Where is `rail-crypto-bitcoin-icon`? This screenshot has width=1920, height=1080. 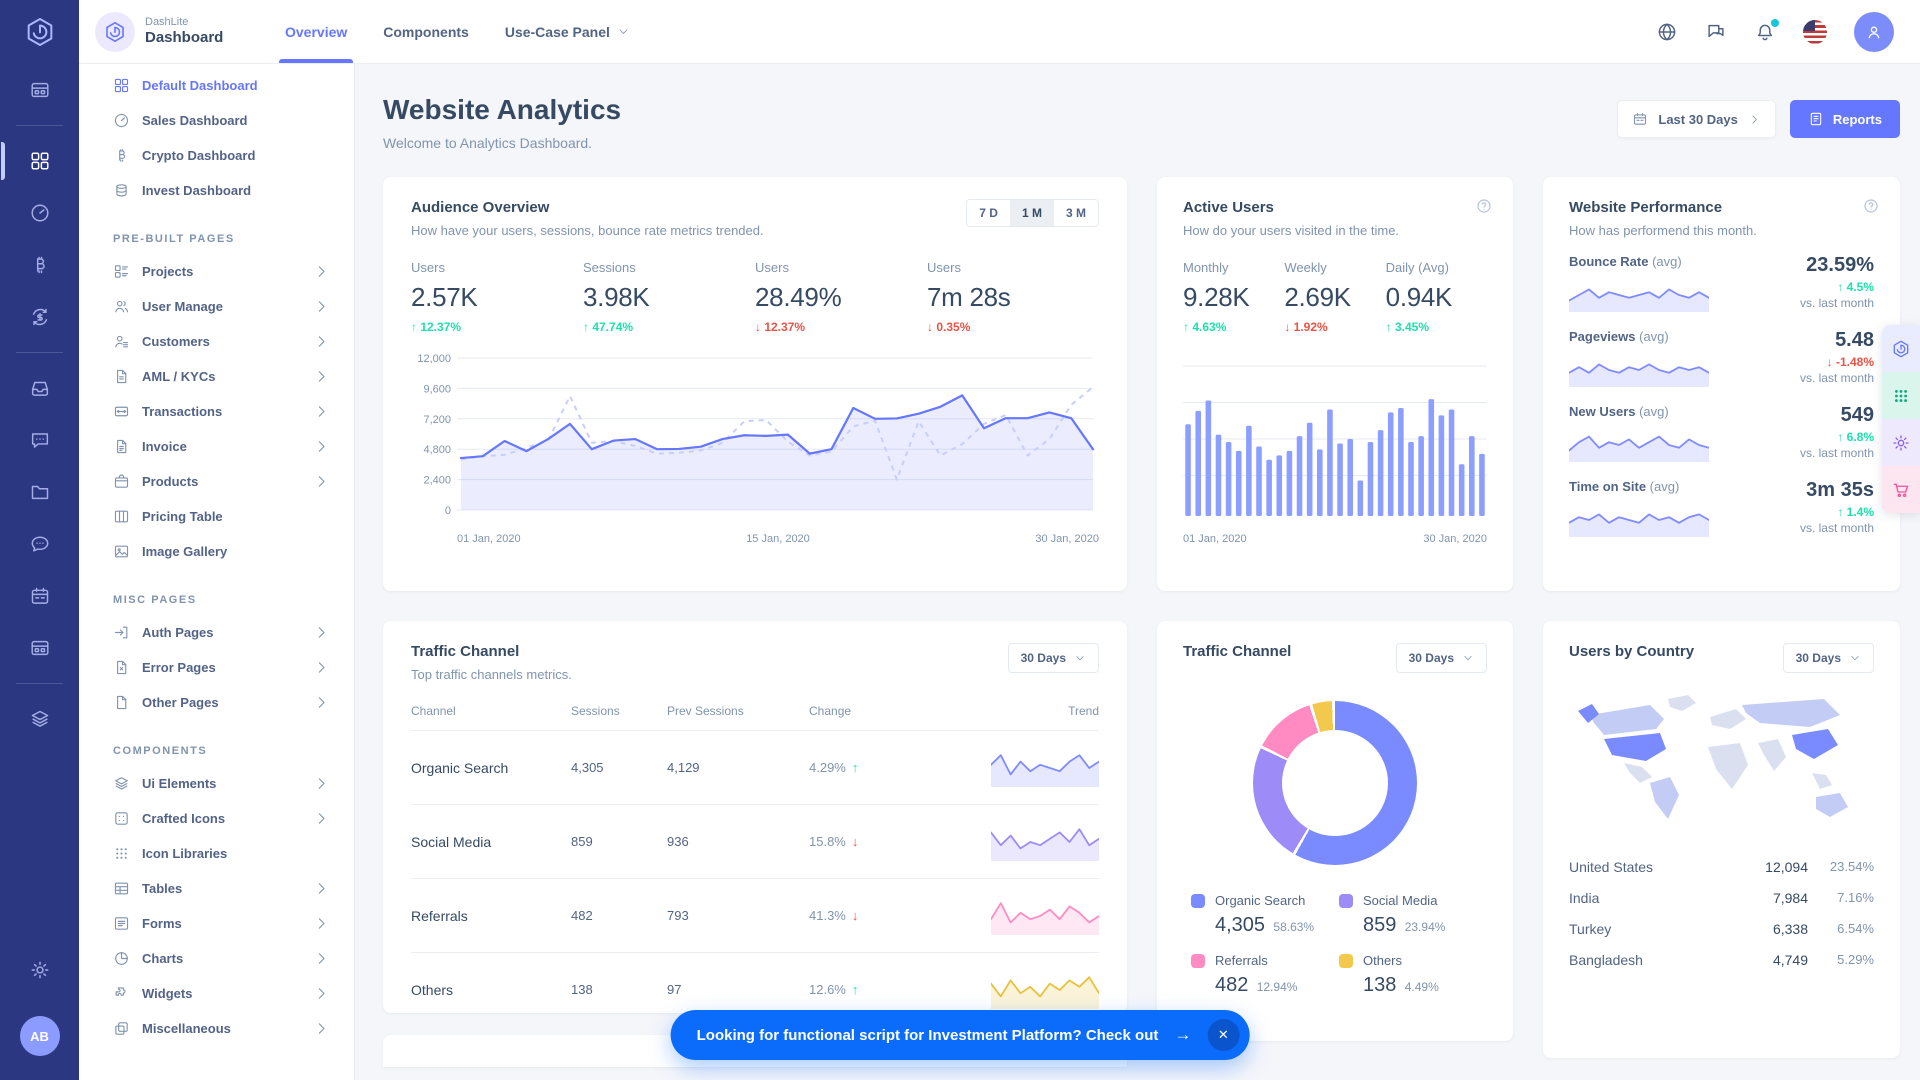
rail-crypto-bitcoin-icon is located at coordinates (40, 265).